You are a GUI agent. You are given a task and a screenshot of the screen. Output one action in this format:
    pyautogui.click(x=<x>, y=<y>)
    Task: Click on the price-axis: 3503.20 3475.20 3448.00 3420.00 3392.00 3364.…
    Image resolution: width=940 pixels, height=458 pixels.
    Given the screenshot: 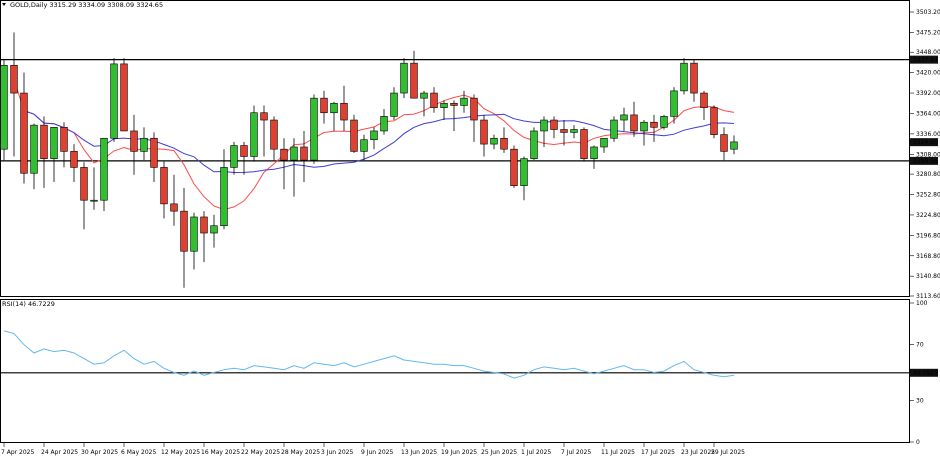 What is the action you would take?
    pyautogui.click(x=925, y=154)
    